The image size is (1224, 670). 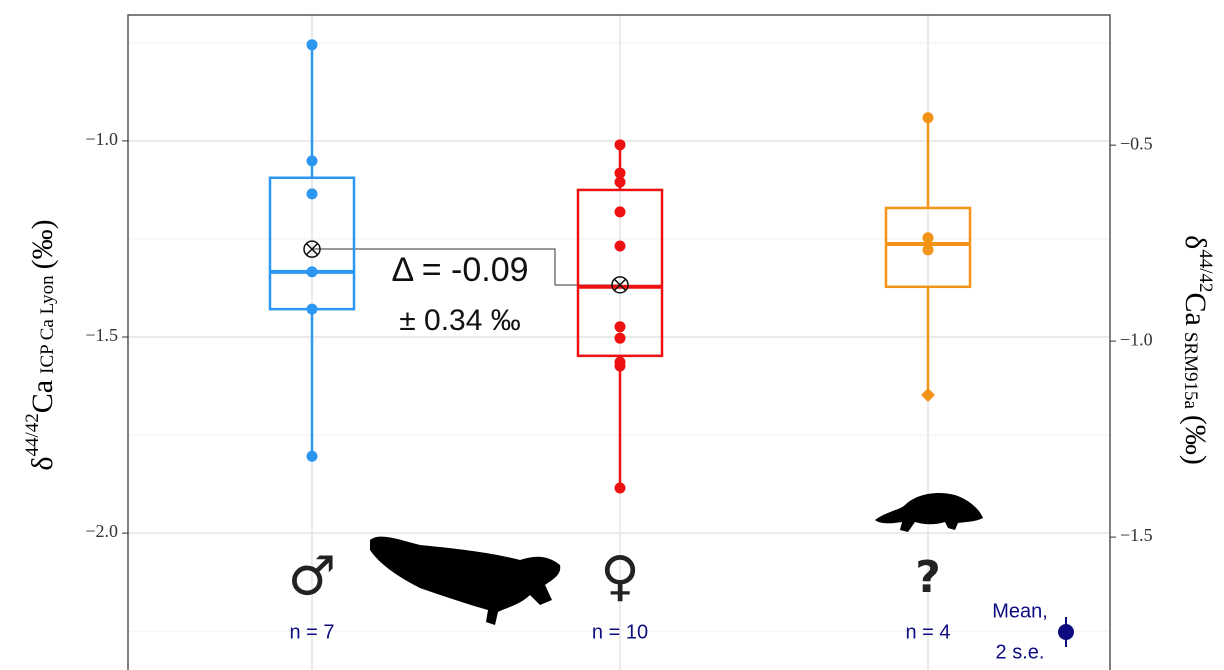 What do you see at coordinates (312, 576) in the screenshot?
I see `category-label: ♂` at bounding box center [312, 576].